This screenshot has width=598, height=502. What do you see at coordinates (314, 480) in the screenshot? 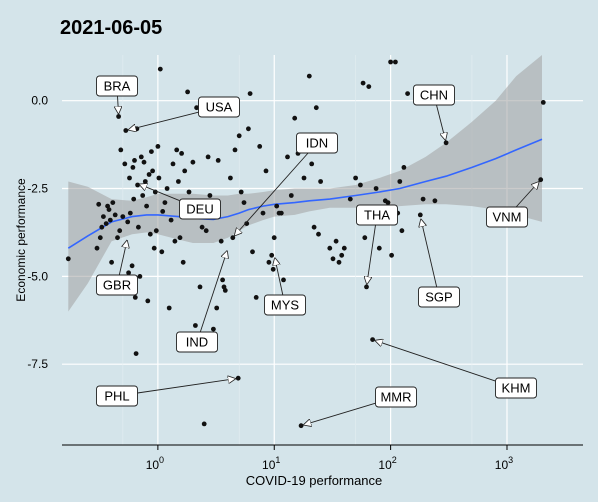
I see `x-axis-label: COVID-19 performance` at bounding box center [314, 480].